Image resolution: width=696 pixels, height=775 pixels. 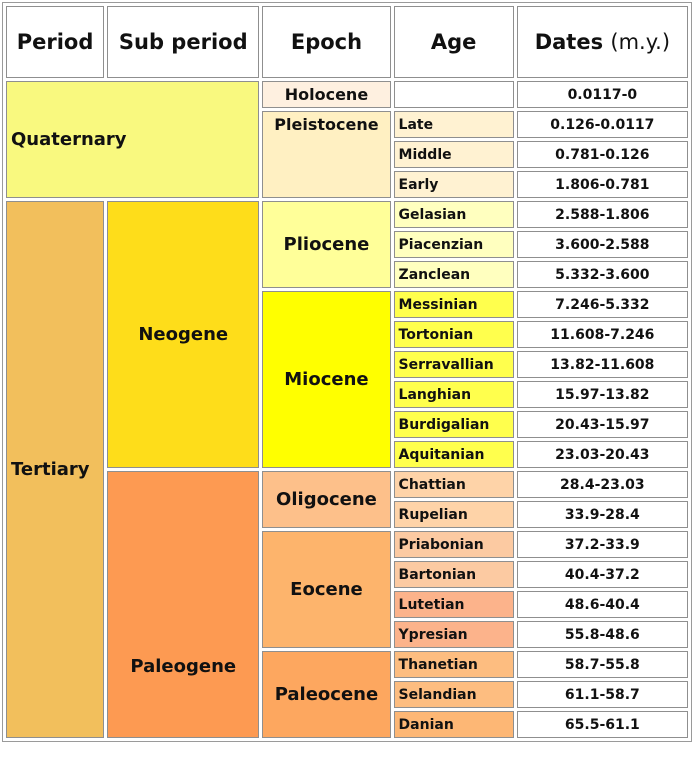 I want to click on header-dates-label: Dates, so click(x=569, y=42).